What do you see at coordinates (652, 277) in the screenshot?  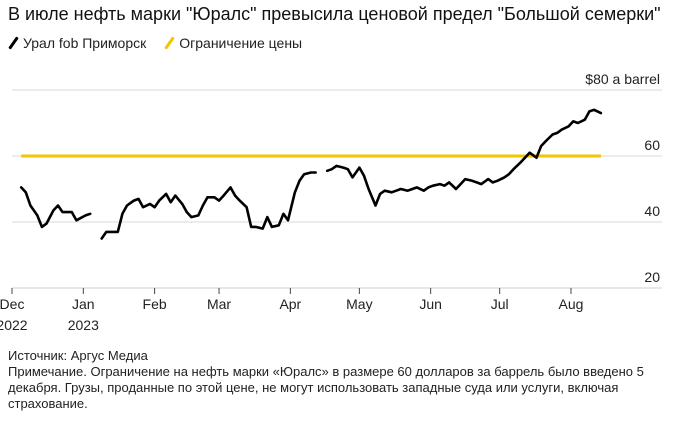 I see `y-tick-label: 20` at bounding box center [652, 277].